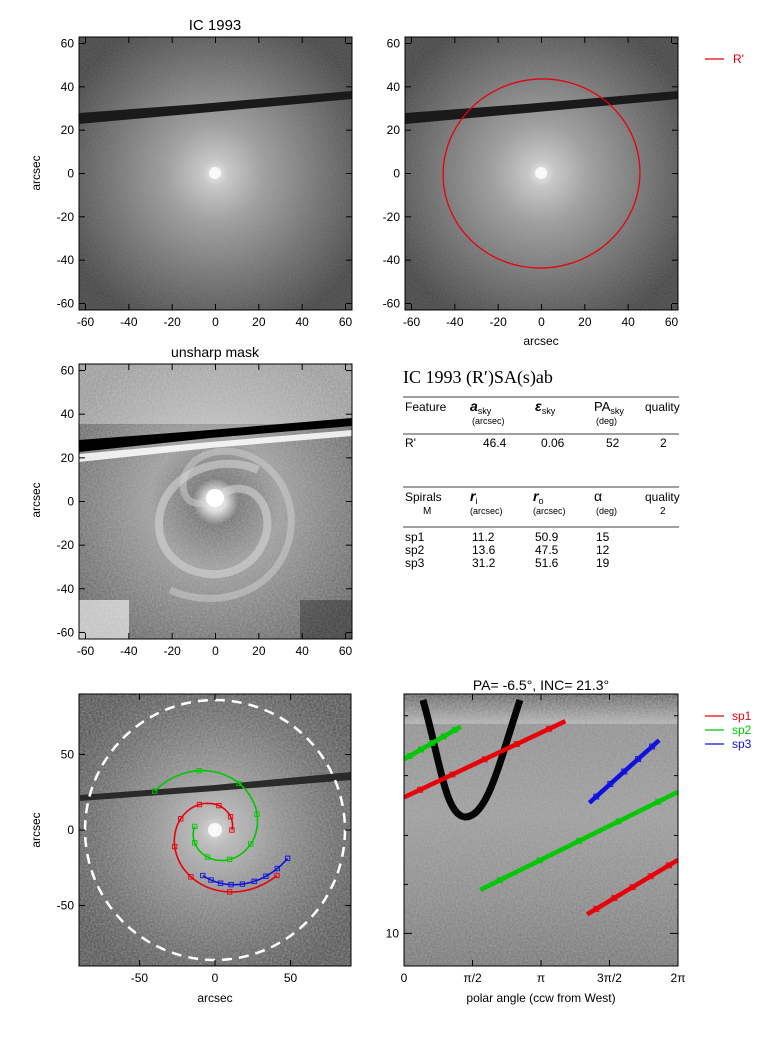 The image size is (779, 1039). I want to click on y-tick-label: 50, so click(68, 754).